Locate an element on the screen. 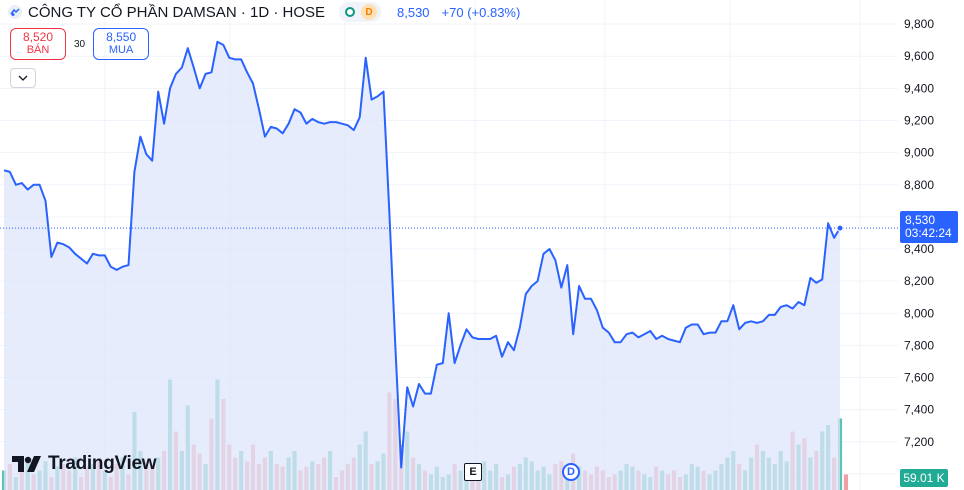  market-status: D is located at coordinates (360, 12).